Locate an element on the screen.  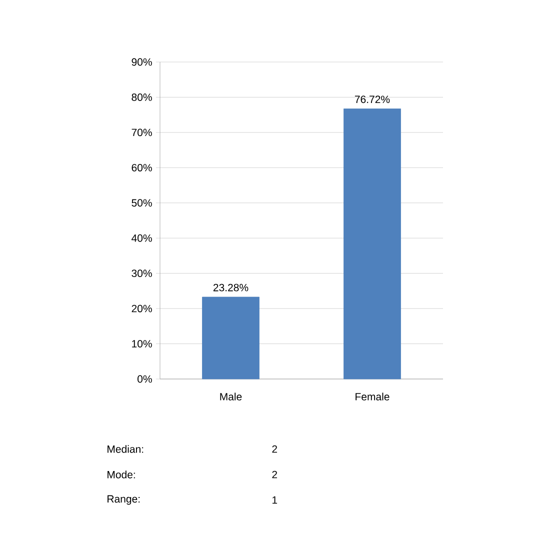
y-tick-label: 90% is located at coordinates (142, 62).